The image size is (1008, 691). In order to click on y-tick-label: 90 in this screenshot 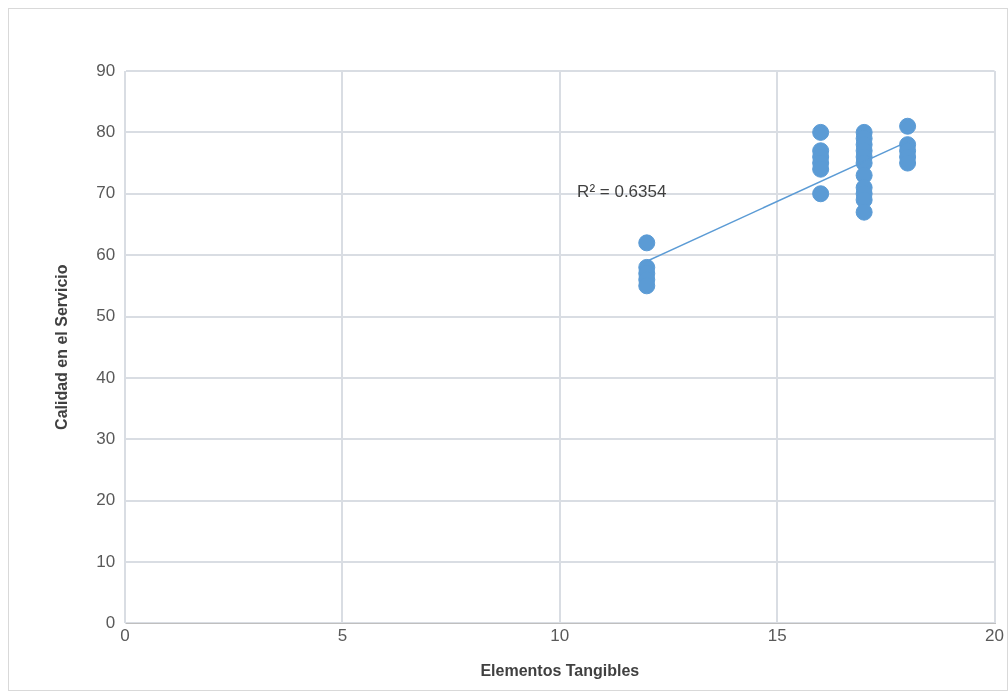, I will do `click(106, 70)`.